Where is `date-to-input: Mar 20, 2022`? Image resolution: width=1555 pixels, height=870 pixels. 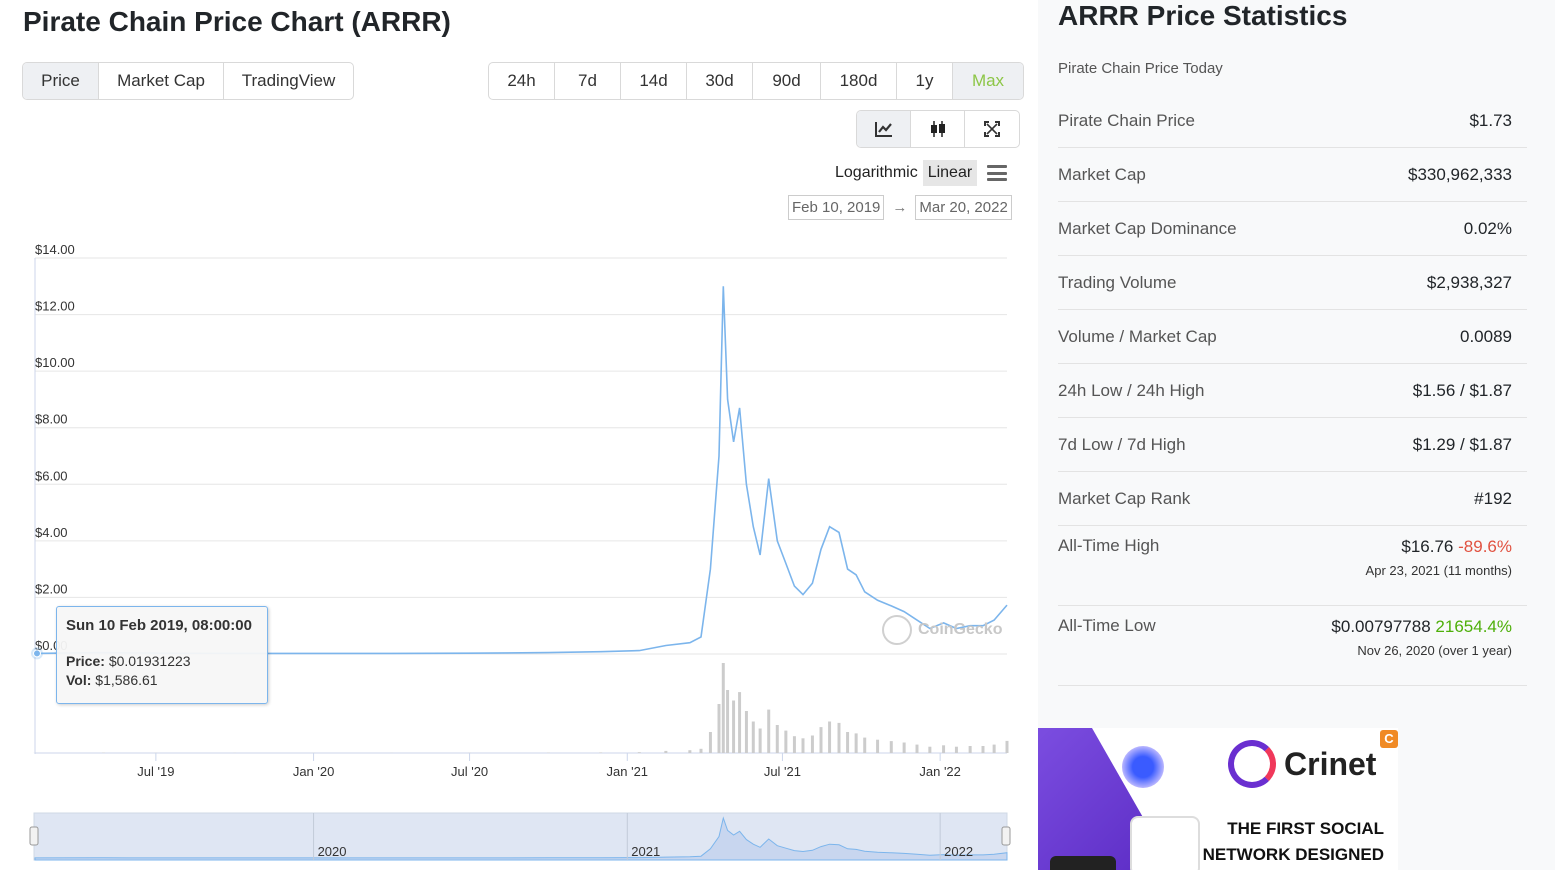 date-to-input: Mar 20, 2022 is located at coordinates (963, 207).